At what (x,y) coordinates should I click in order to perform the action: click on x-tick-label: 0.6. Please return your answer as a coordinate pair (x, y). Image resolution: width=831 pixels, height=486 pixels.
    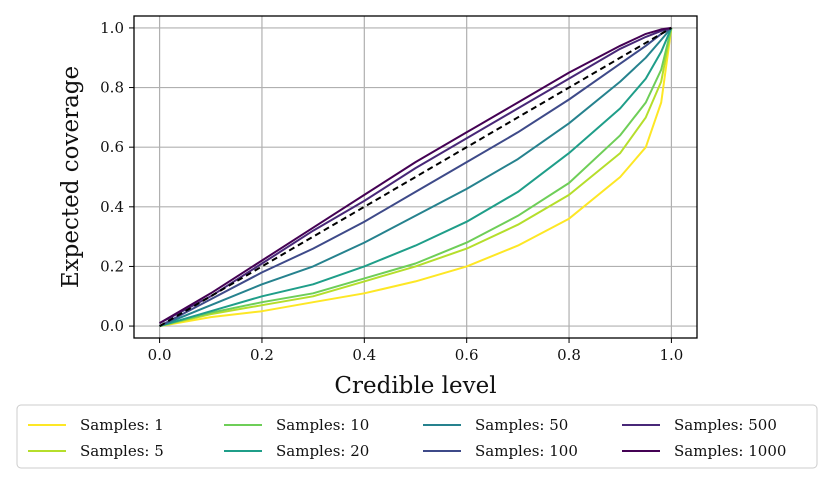
    Looking at the image, I should click on (467, 355).